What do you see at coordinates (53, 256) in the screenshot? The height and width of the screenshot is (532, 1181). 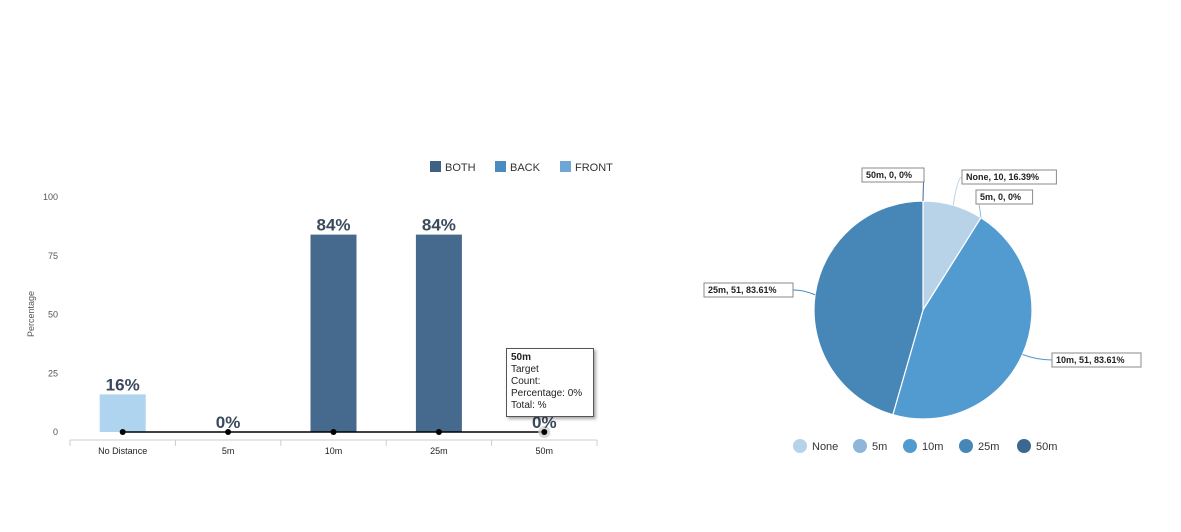 I see `y-tick-label-75: 75` at bounding box center [53, 256].